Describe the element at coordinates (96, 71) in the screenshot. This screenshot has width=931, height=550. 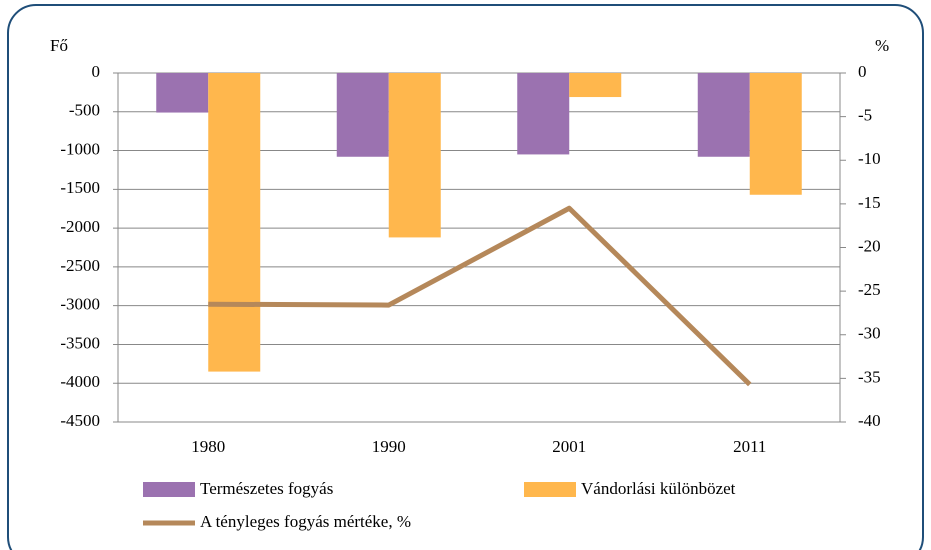
I see `y-tick-label: 0` at that location.